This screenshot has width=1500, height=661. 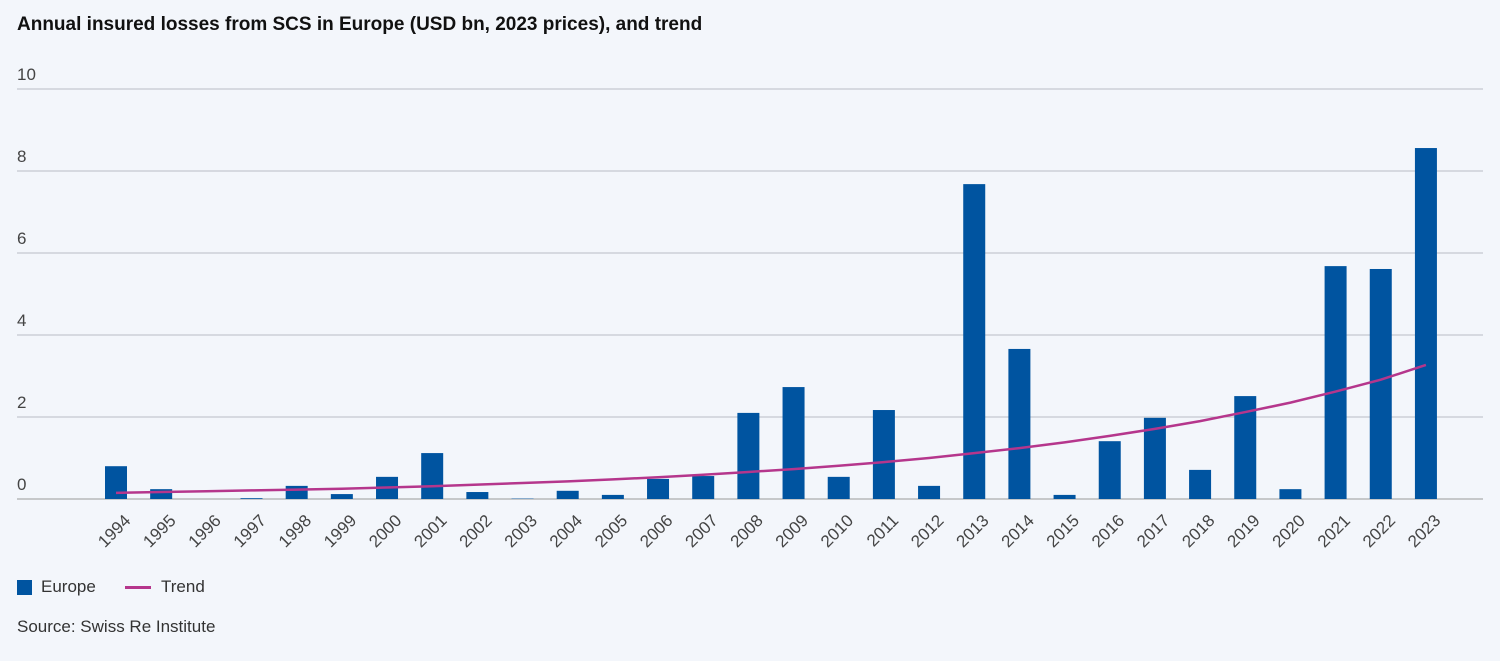 What do you see at coordinates (521, 531) in the screenshot?
I see `x-tick-label: 2003` at bounding box center [521, 531].